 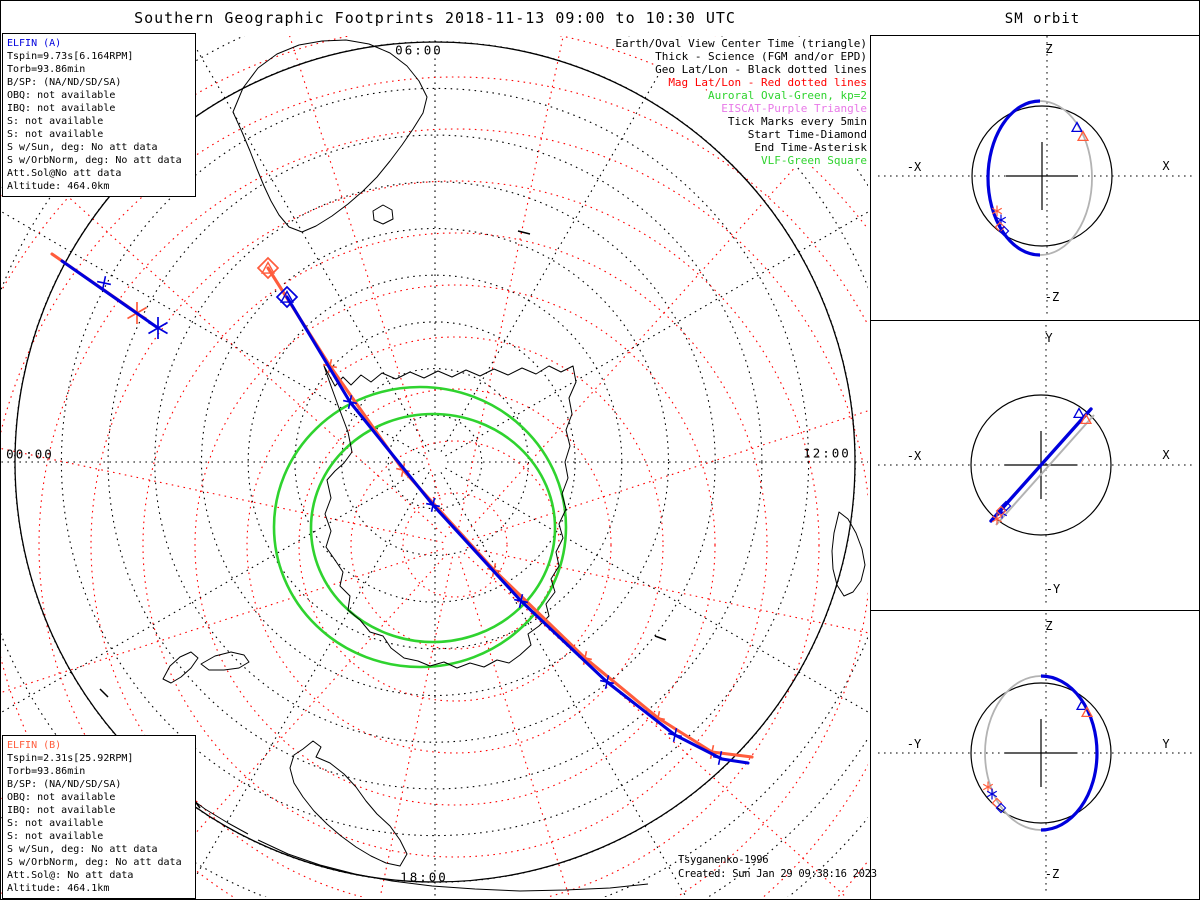 What do you see at coordinates (787, 95) in the screenshot?
I see `legend-item: Auroral Oval-Green, kp=2` at bounding box center [787, 95].